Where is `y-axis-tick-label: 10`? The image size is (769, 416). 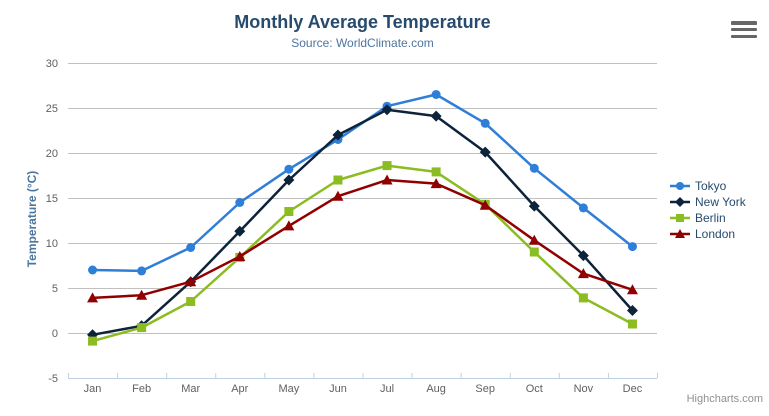 y-axis-tick-label: 10 is located at coordinates (52, 244).